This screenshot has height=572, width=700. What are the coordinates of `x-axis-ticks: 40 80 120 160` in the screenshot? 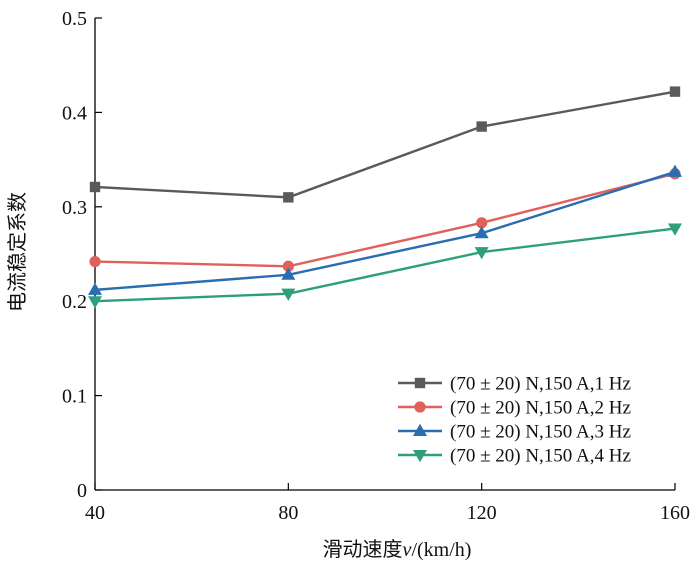 It's located at (387, 503).